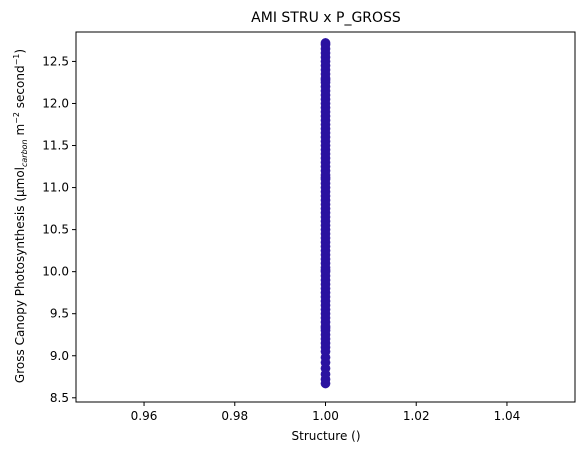 This screenshot has width=583, height=453. Describe the element at coordinates (325, 213) in the screenshot. I see `data-points` at that location.